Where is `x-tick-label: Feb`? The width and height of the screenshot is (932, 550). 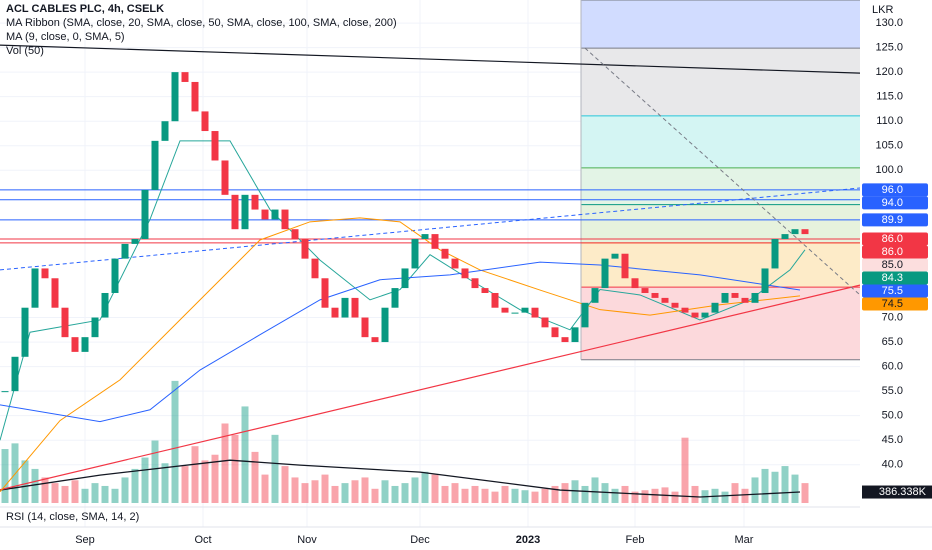
x-tick-label: Feb is located at coordinates (635, 540).